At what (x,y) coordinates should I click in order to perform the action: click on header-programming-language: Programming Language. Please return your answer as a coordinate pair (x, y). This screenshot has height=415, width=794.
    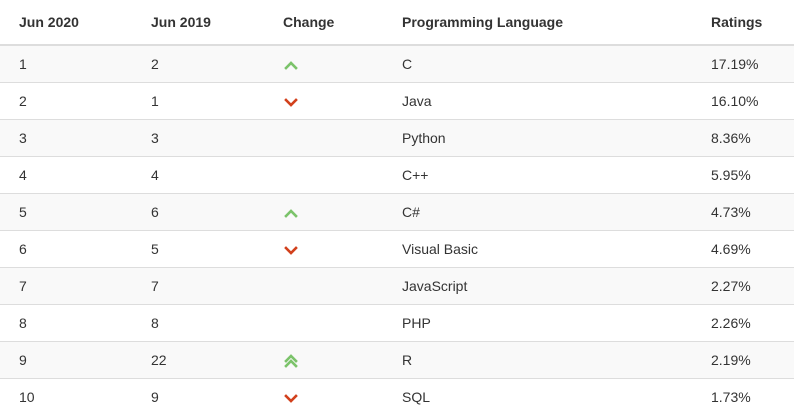
    Looking at the image, I should click on (556, 22).